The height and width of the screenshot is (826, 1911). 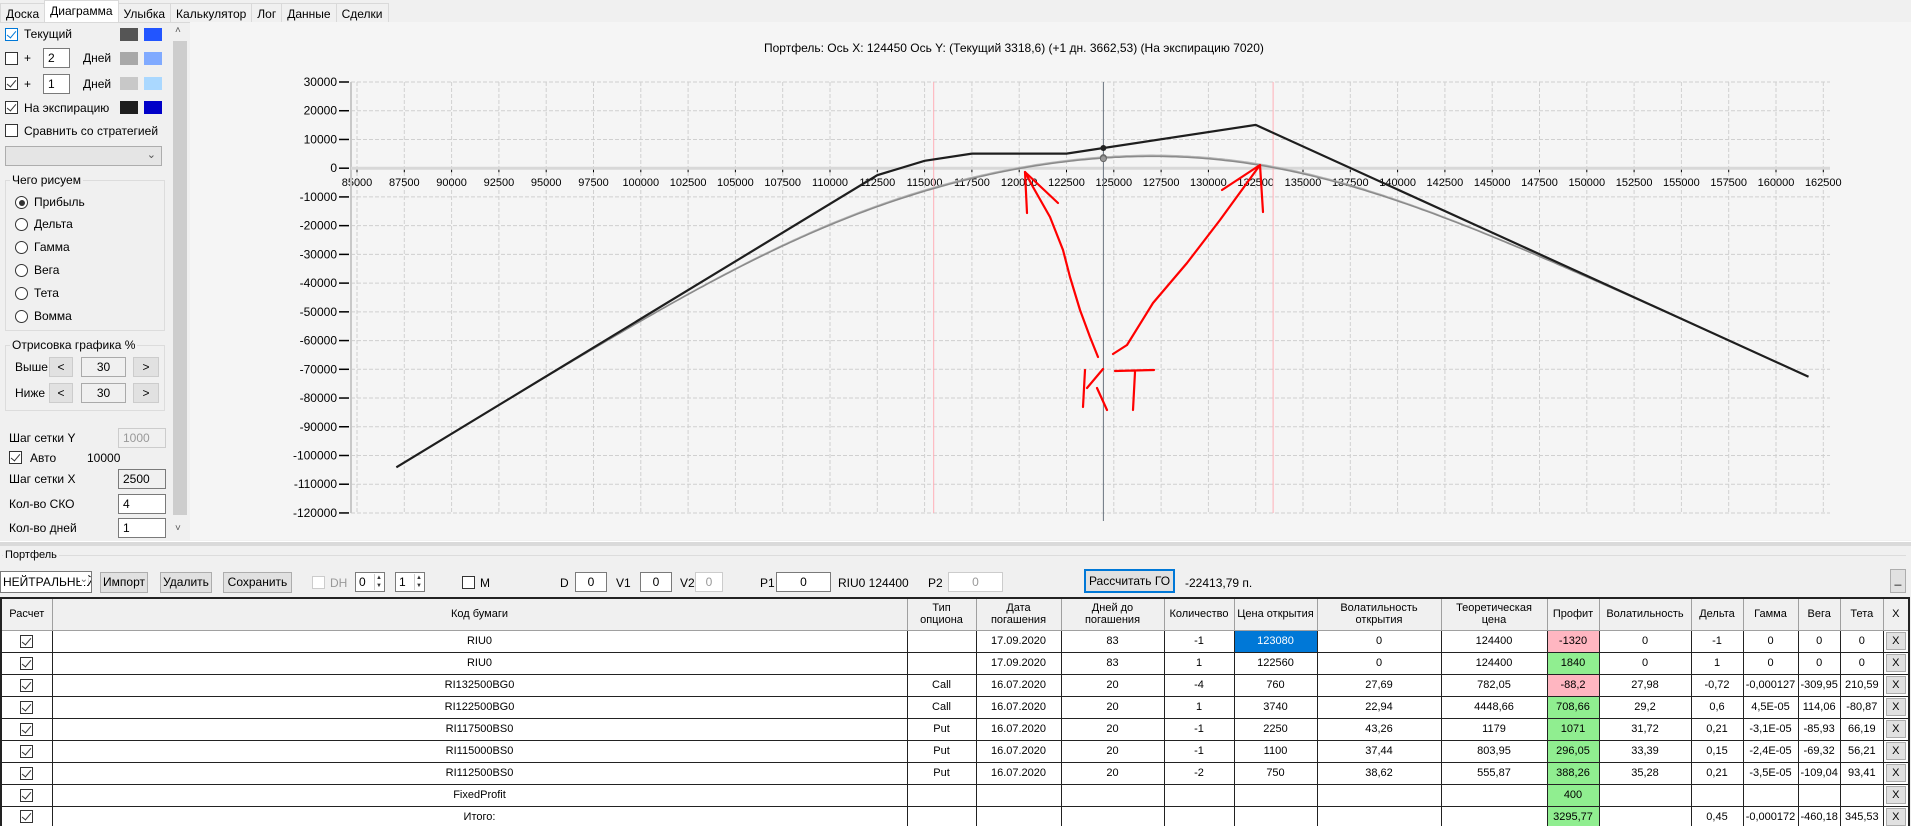 I want to click on cell-7: 124400, so click(x=1494, y=663).